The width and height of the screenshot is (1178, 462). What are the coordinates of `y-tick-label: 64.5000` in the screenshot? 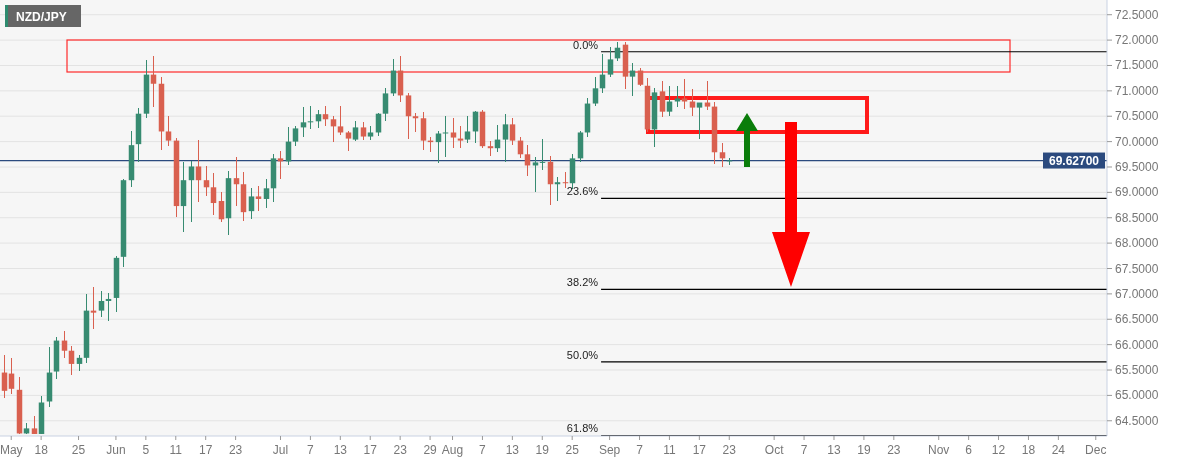 It's located at (1137, 420).